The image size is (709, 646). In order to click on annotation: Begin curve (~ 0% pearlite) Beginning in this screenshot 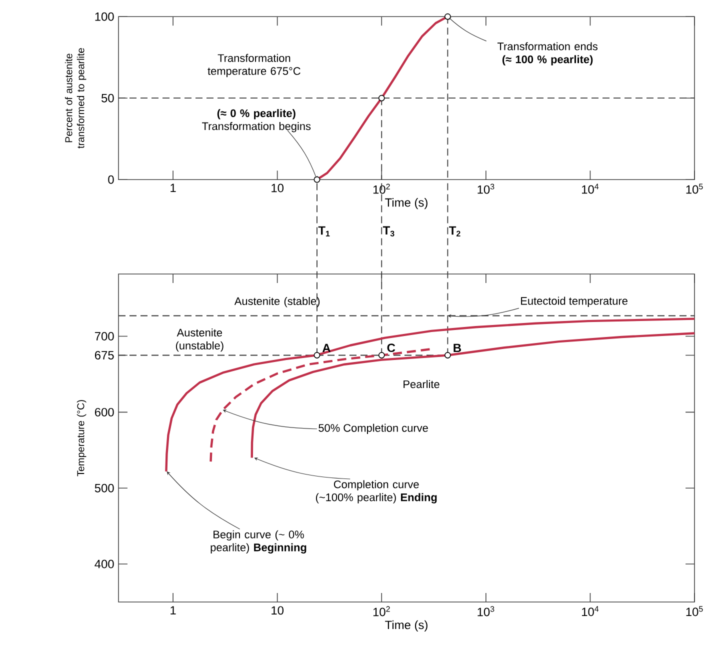, I will do `click(258, 542)`.